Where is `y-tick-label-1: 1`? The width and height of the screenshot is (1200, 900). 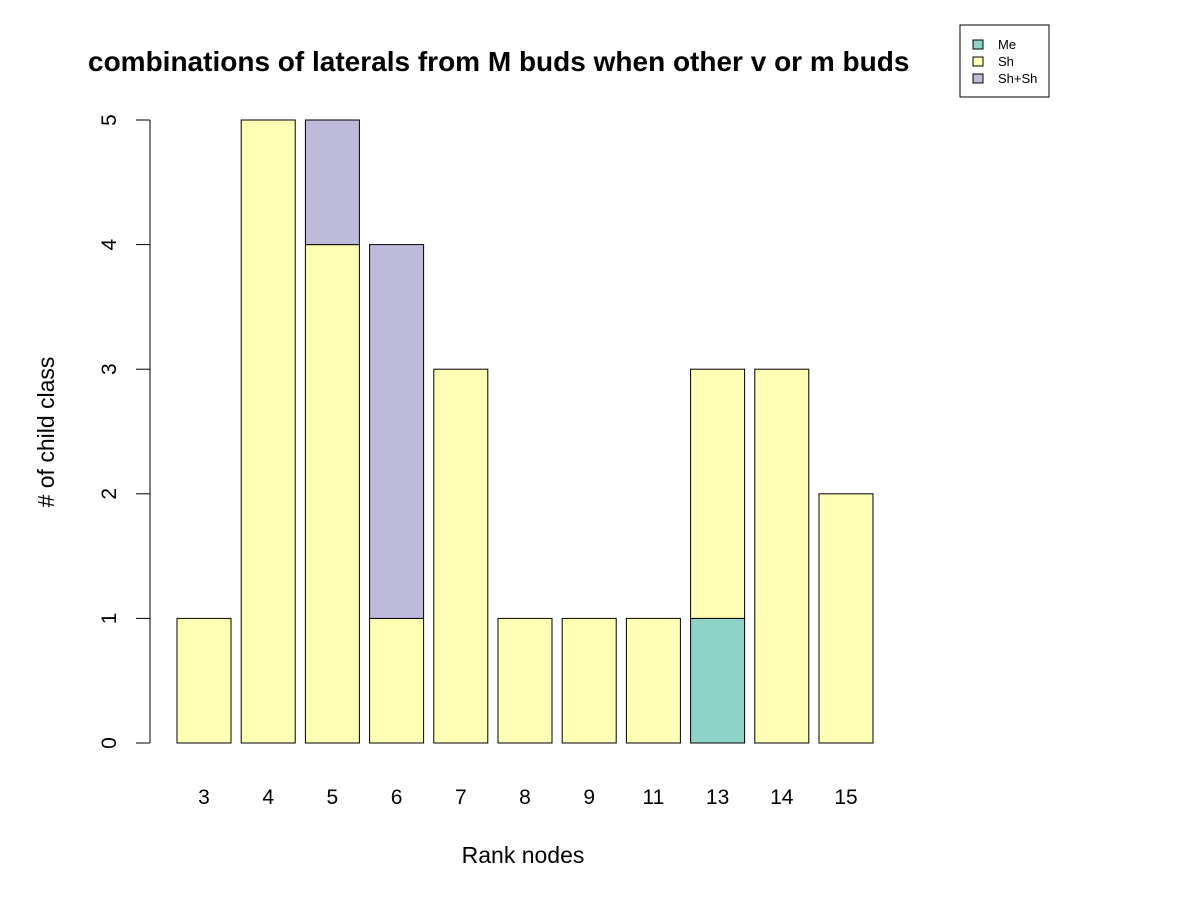
y-tick-label-1: 1 is located at coordinates (109, 619).